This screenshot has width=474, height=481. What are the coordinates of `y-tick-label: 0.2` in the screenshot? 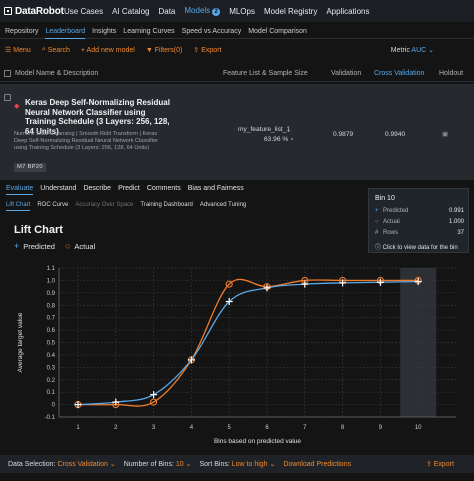 It's located at (51, 381).